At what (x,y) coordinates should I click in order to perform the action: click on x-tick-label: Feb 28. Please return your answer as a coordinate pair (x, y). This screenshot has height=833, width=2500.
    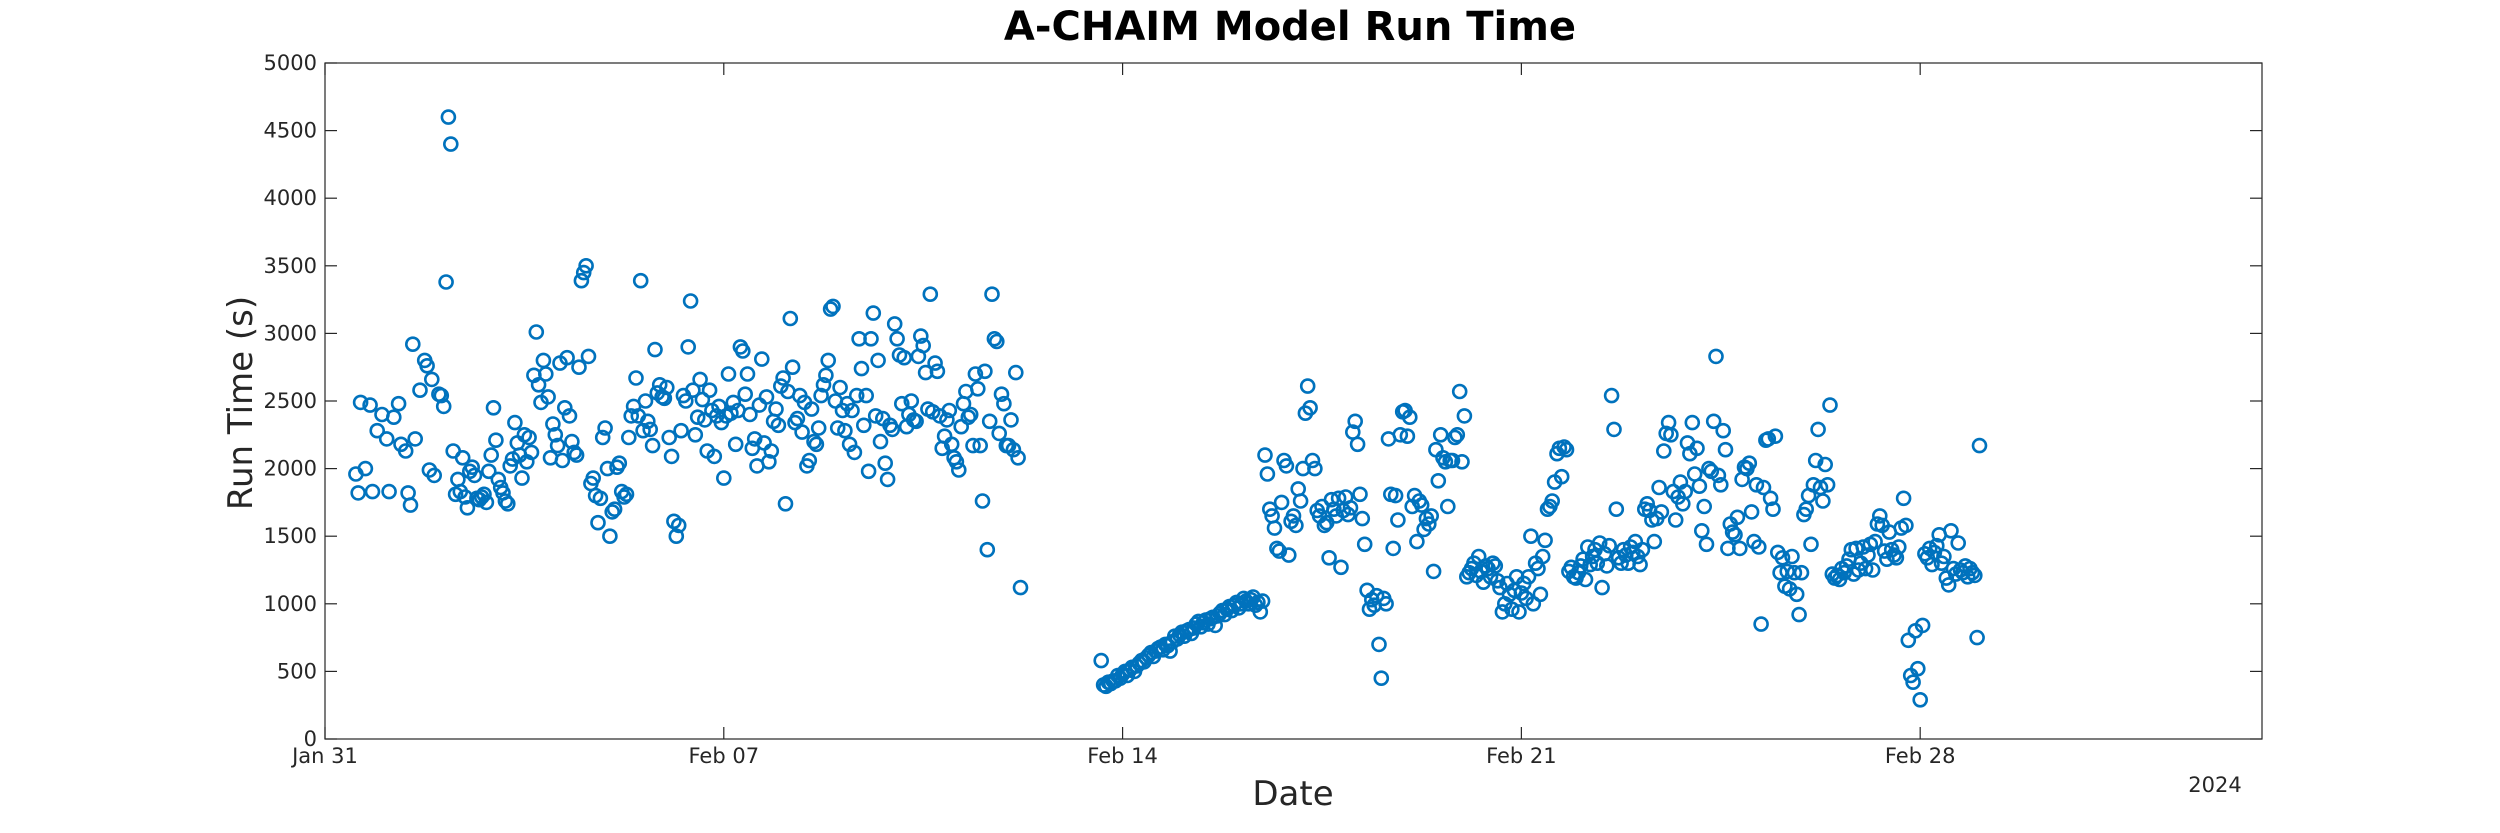
    Looking at the image, I should click on (1920, 756).